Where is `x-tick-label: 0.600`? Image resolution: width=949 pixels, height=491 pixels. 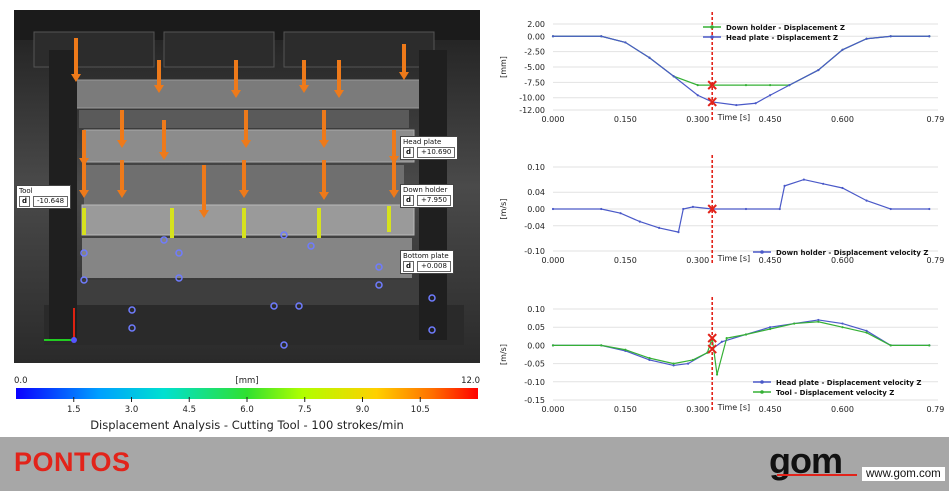 x-tick-label: 0.600 is located at coordinates (842, 119).